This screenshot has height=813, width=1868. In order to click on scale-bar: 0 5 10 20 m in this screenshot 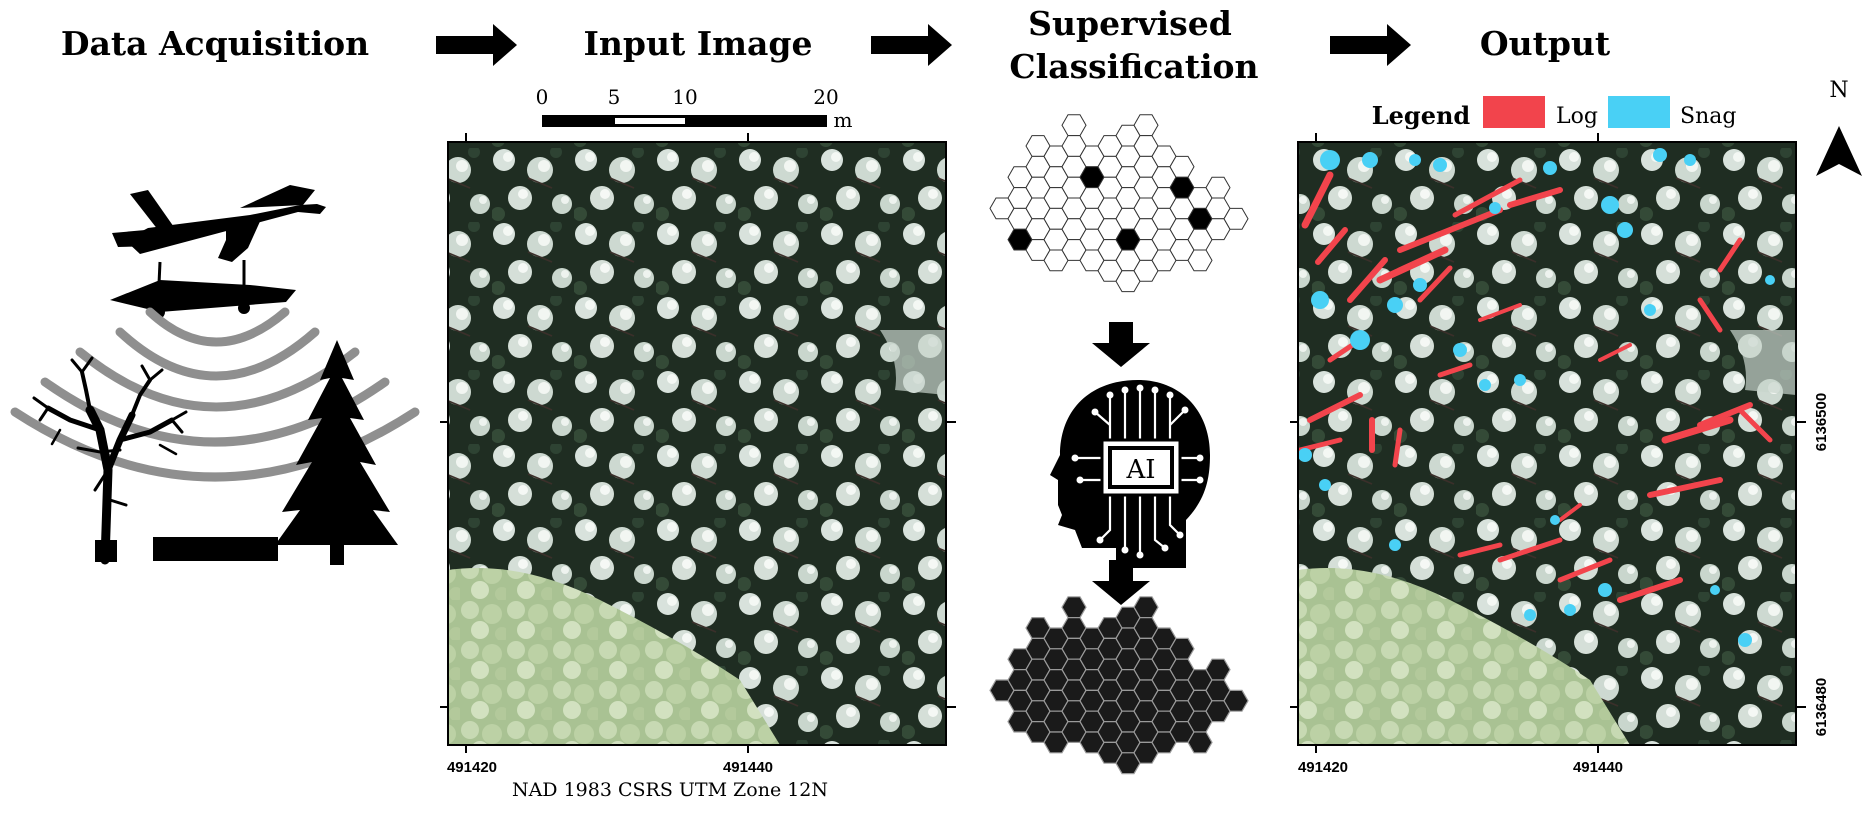, I will do `click(694, 108)`.